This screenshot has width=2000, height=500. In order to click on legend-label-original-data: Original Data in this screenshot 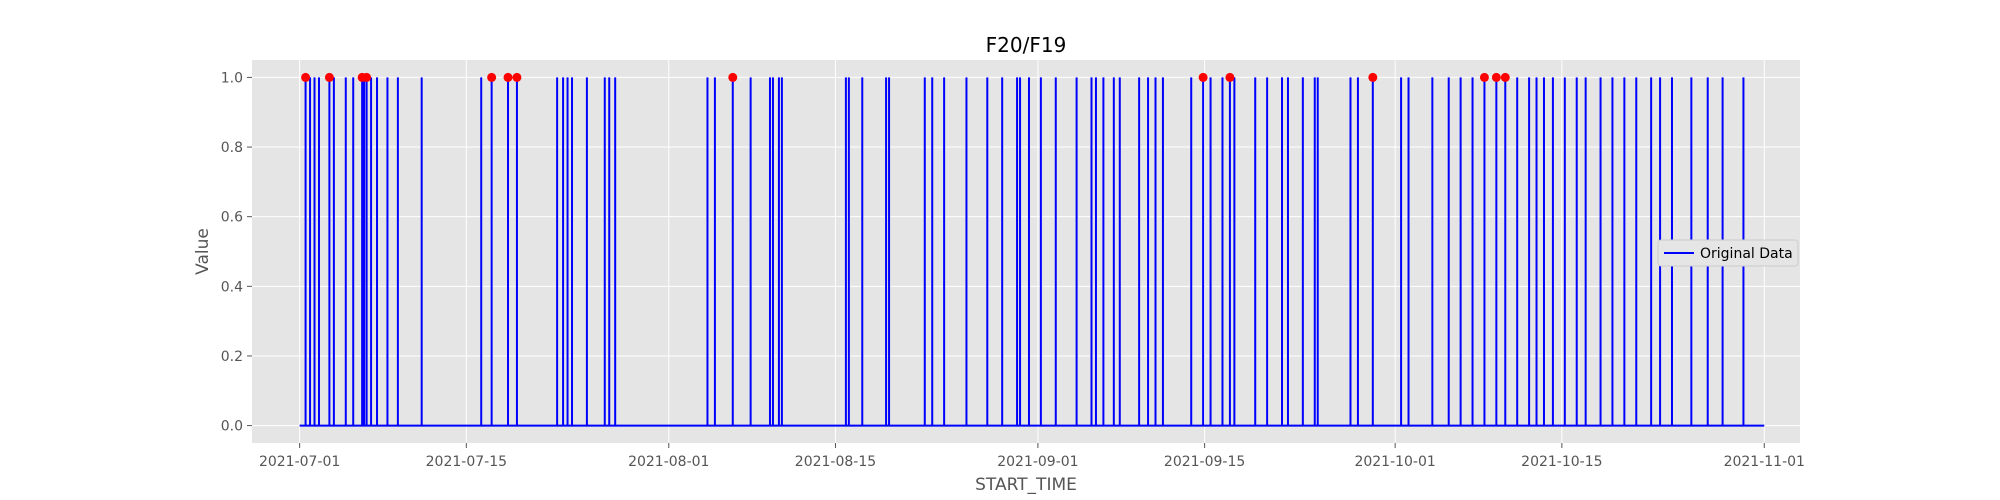, I will do `click(1746, 254)`.